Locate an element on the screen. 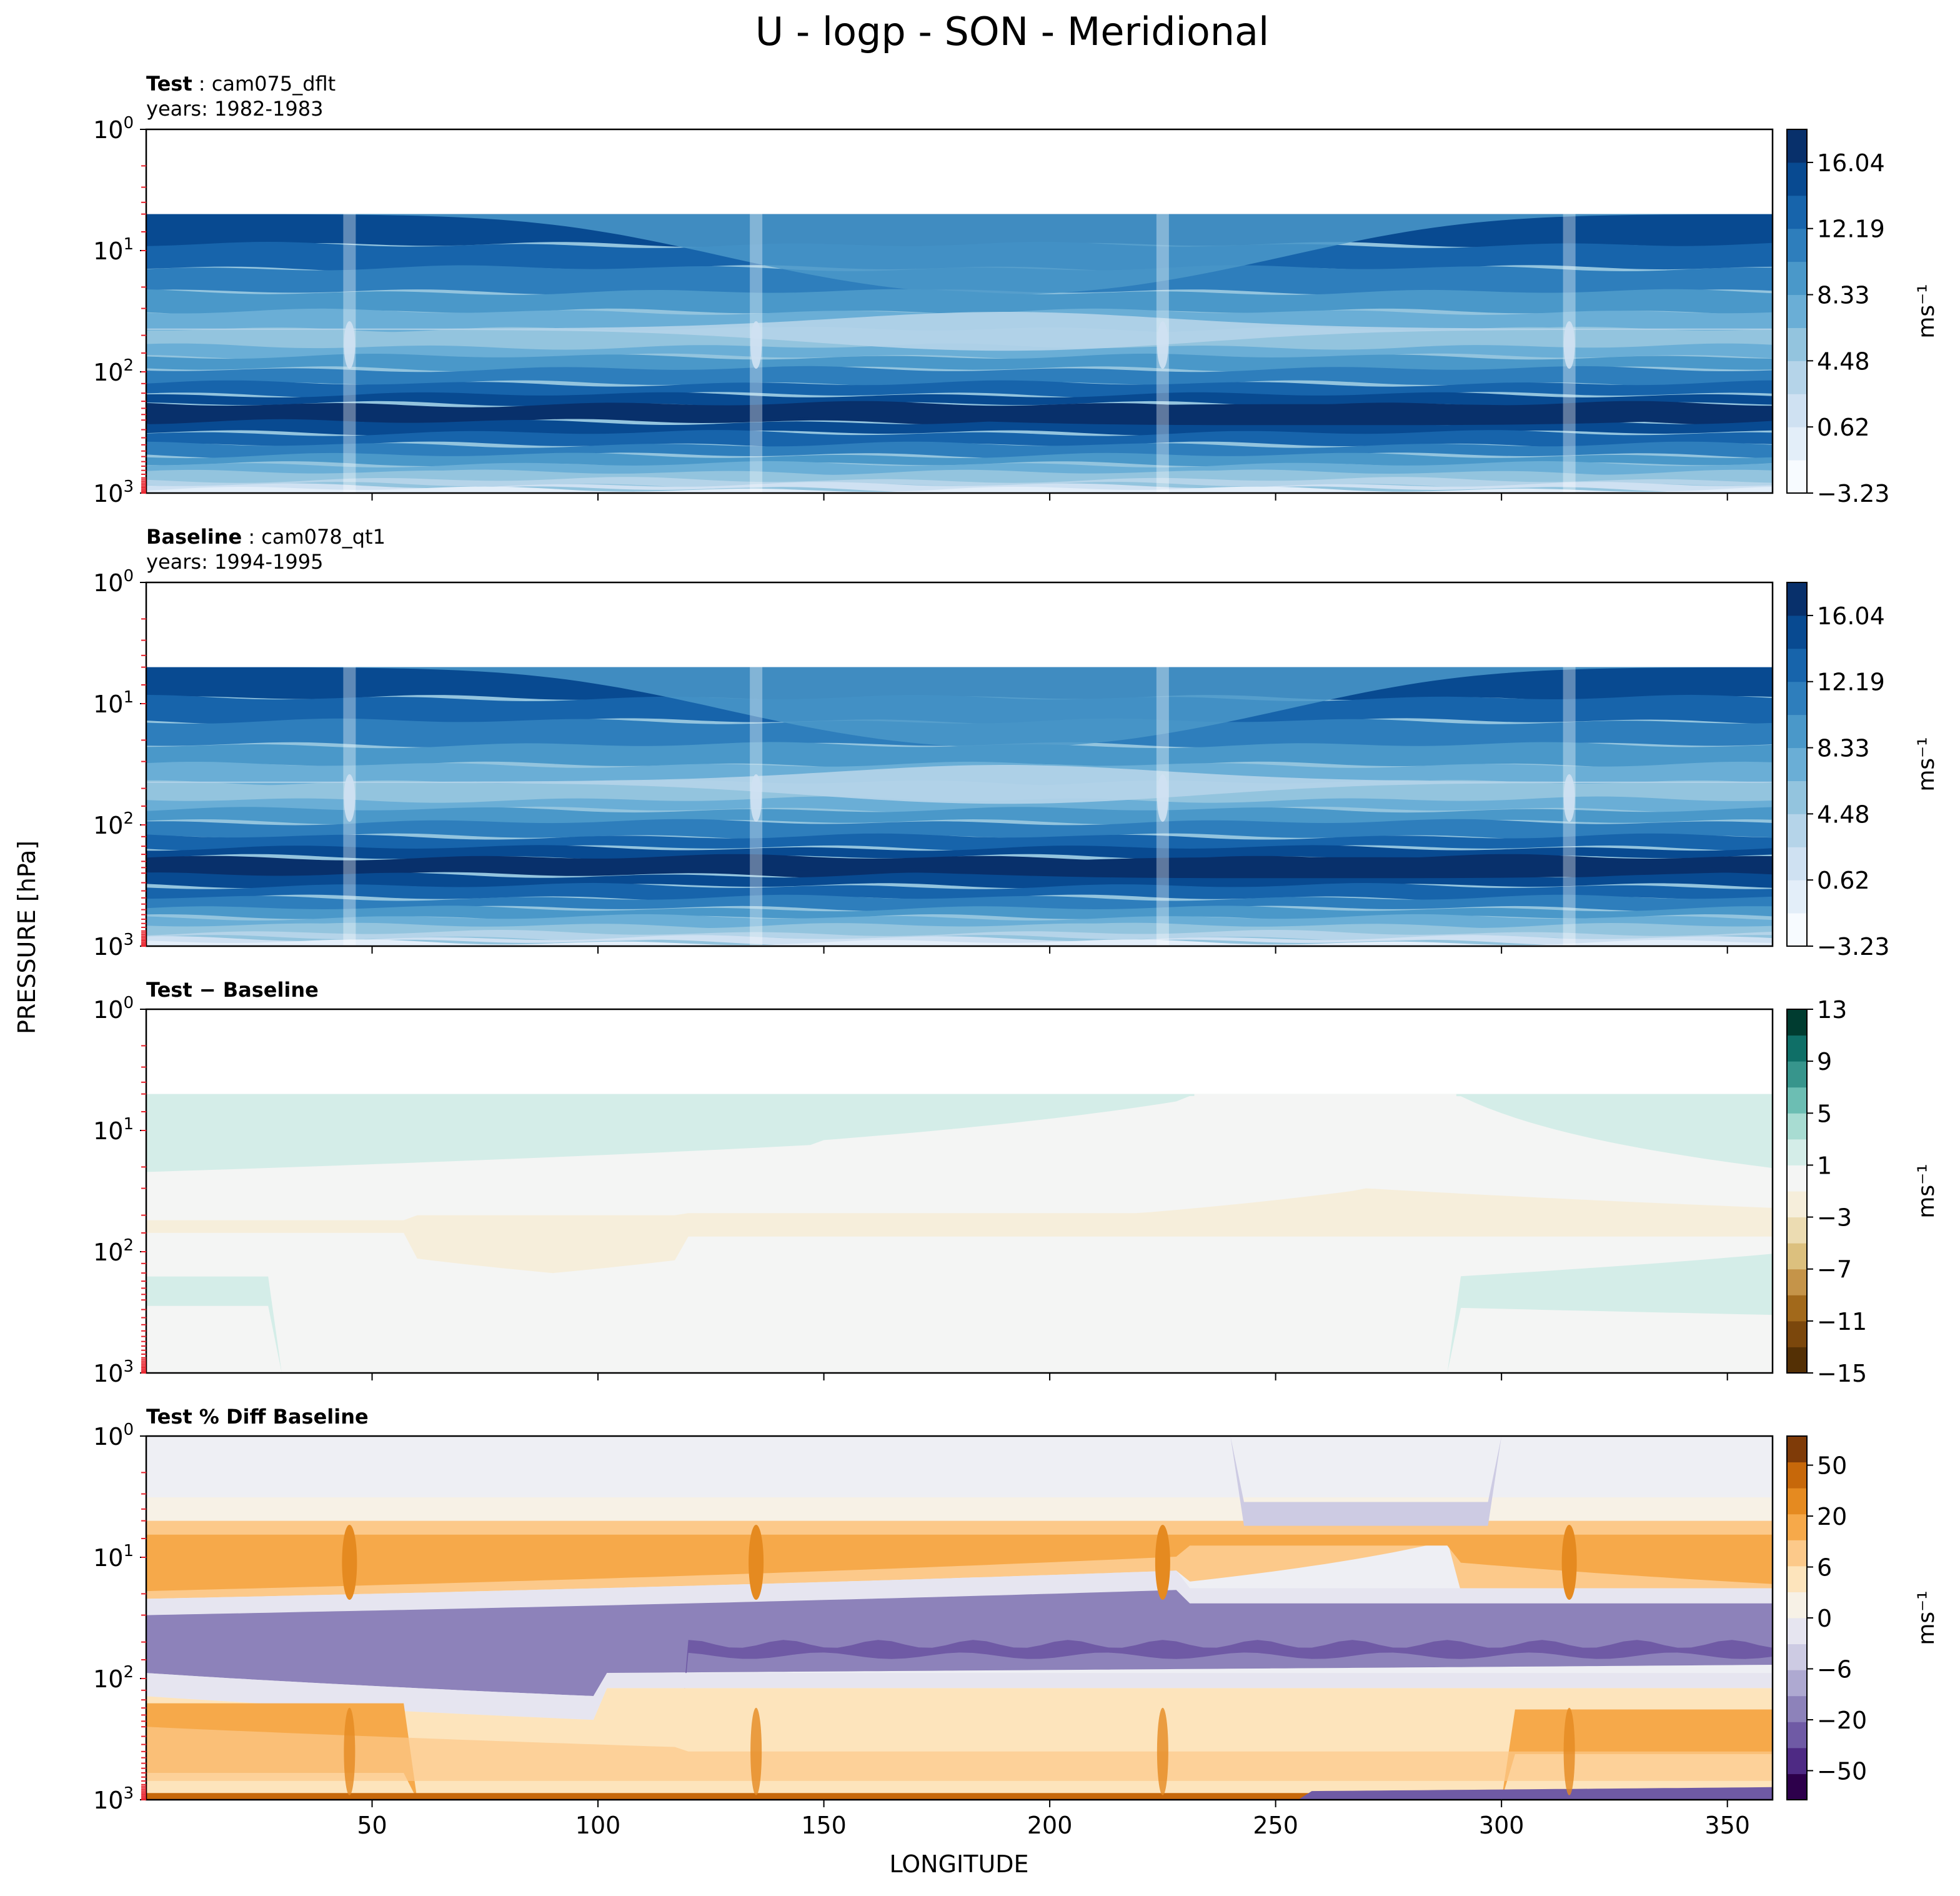 The width and height of the screenshot is (1960, 1896). panel-title-rest: : cam078_qt1 is located at coordinates (314, 537).